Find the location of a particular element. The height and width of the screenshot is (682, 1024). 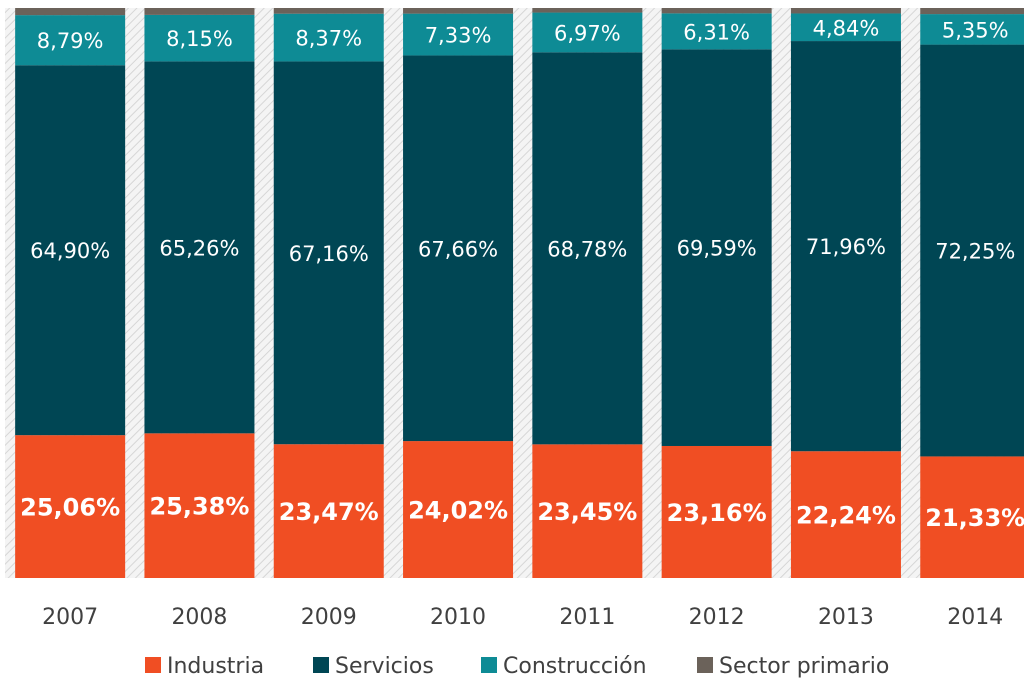

value-label: 65,26% is located at coordinates (199, 248).